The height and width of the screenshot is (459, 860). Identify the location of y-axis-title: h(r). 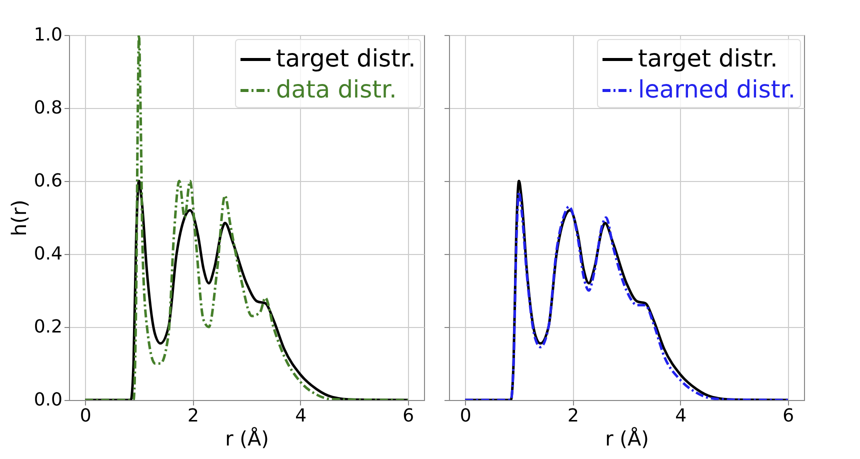
(18, 218).